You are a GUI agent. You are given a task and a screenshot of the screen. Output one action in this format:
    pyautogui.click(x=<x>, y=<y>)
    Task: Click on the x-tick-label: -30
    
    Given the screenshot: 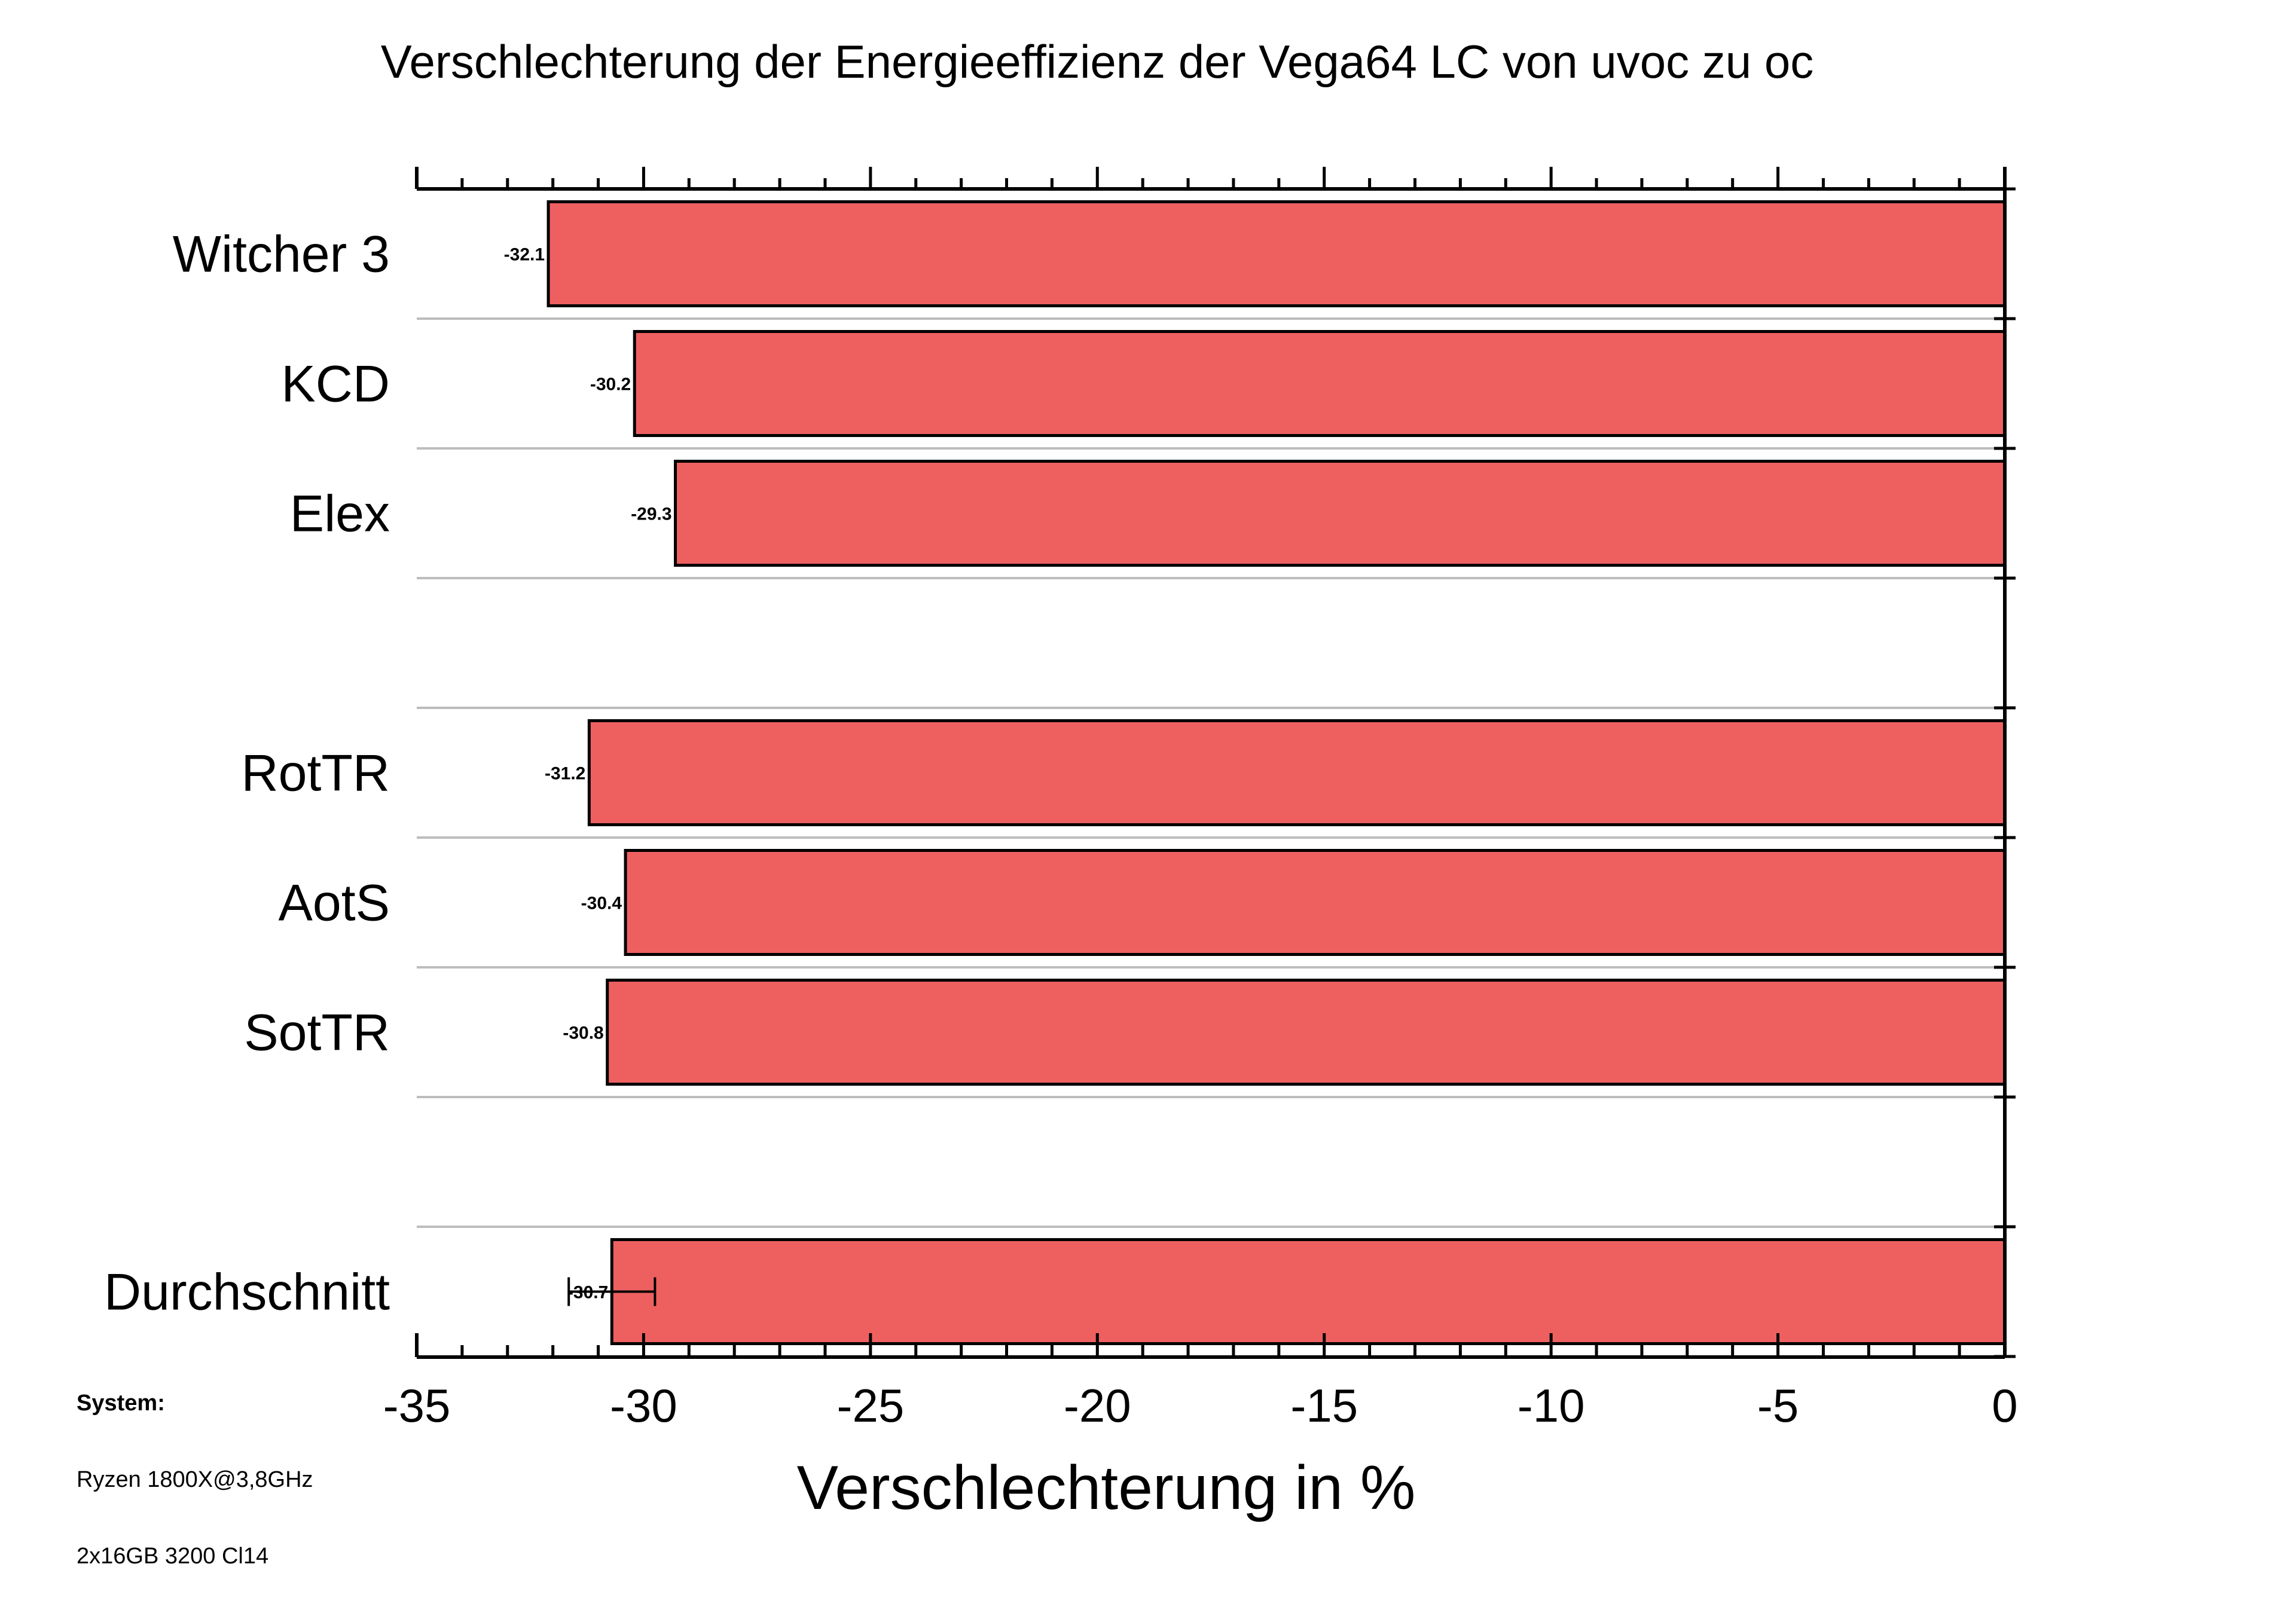 What is the action you would take?
    pyautogui.click(x=643, y=1406)
    